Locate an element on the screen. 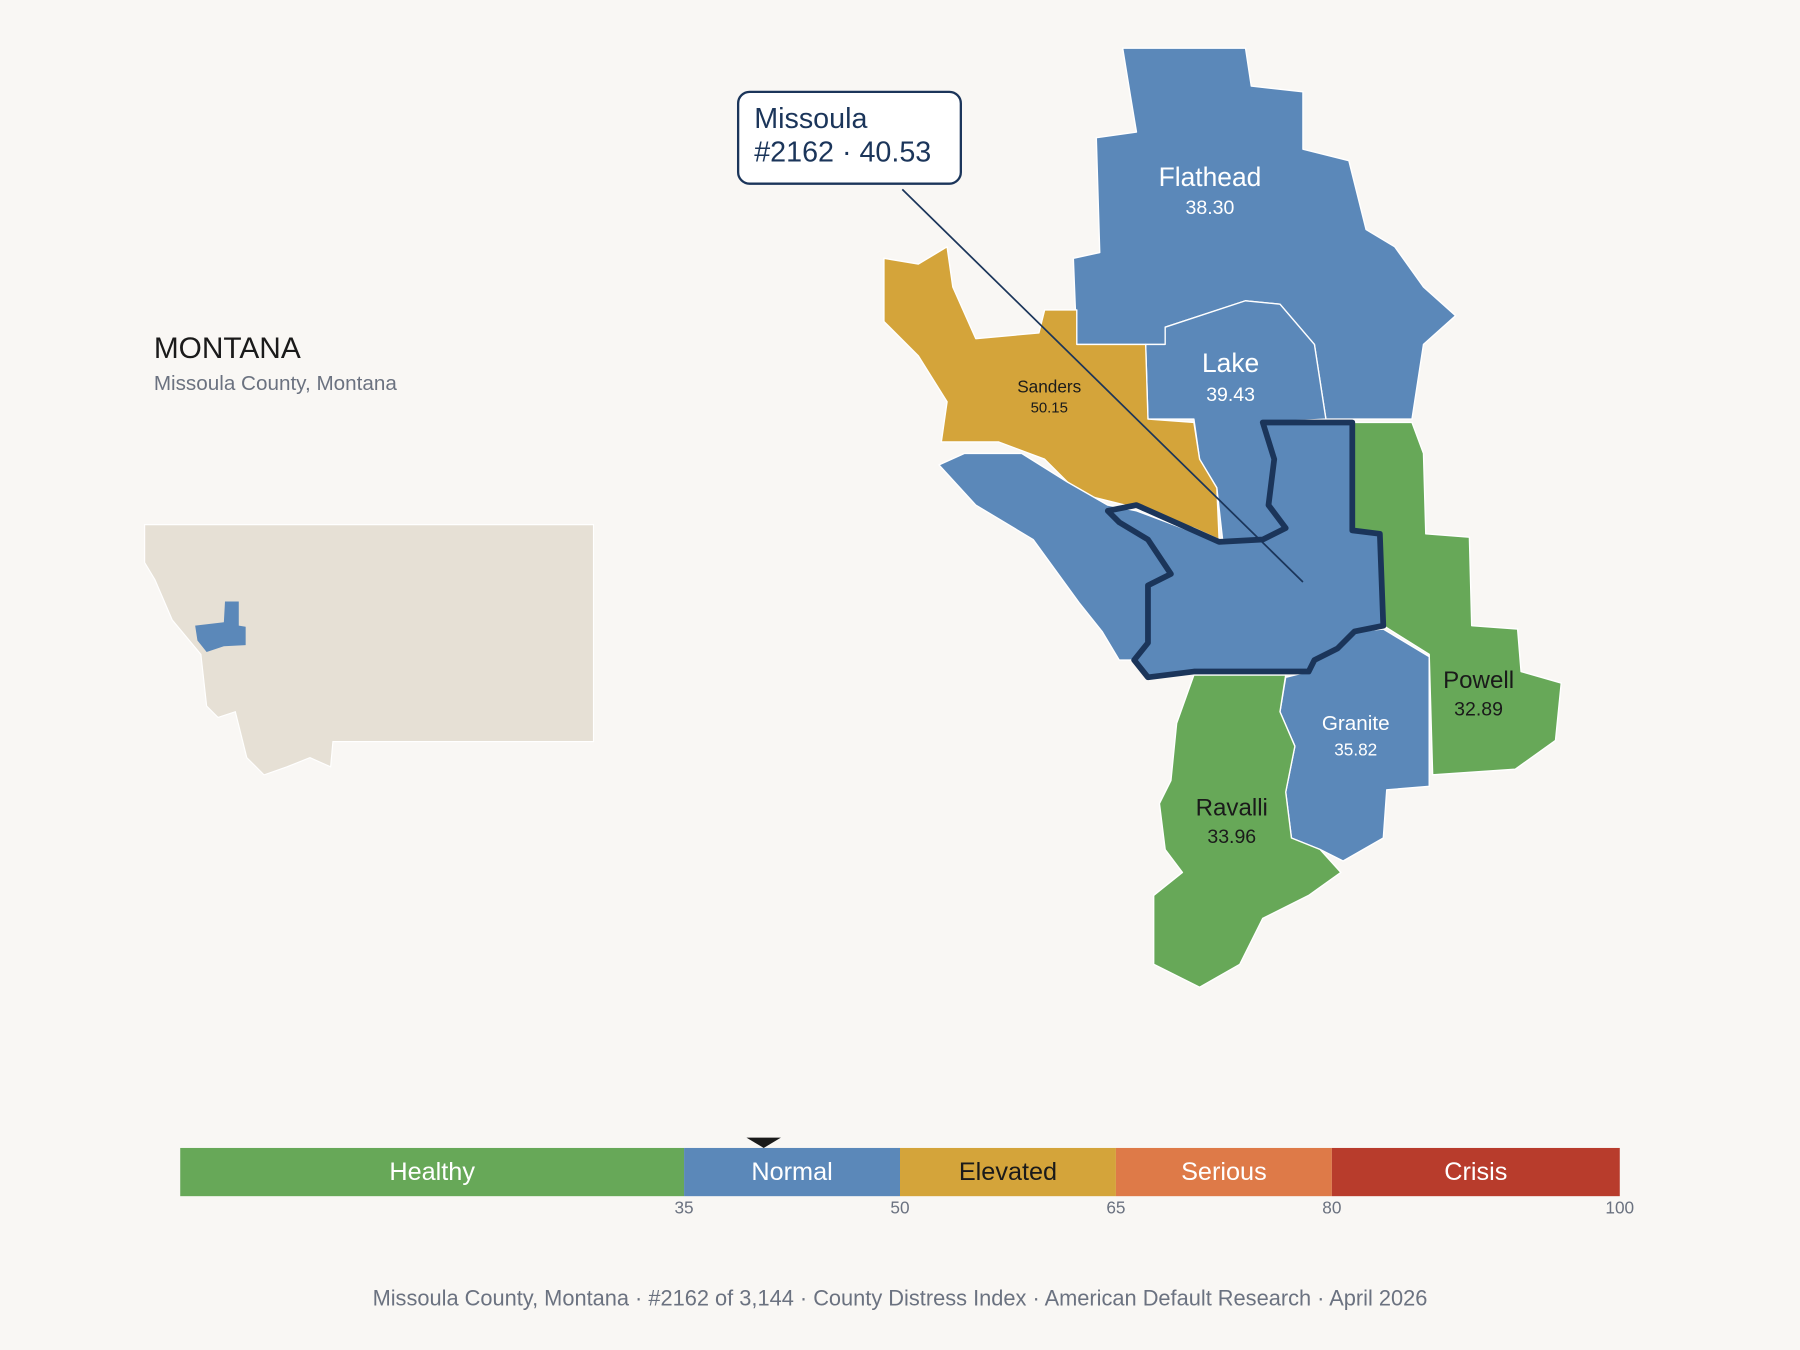 The image size is (1800, 1350). callout-detail: #2162 · 40.53 is located at coordinates (842, 152).